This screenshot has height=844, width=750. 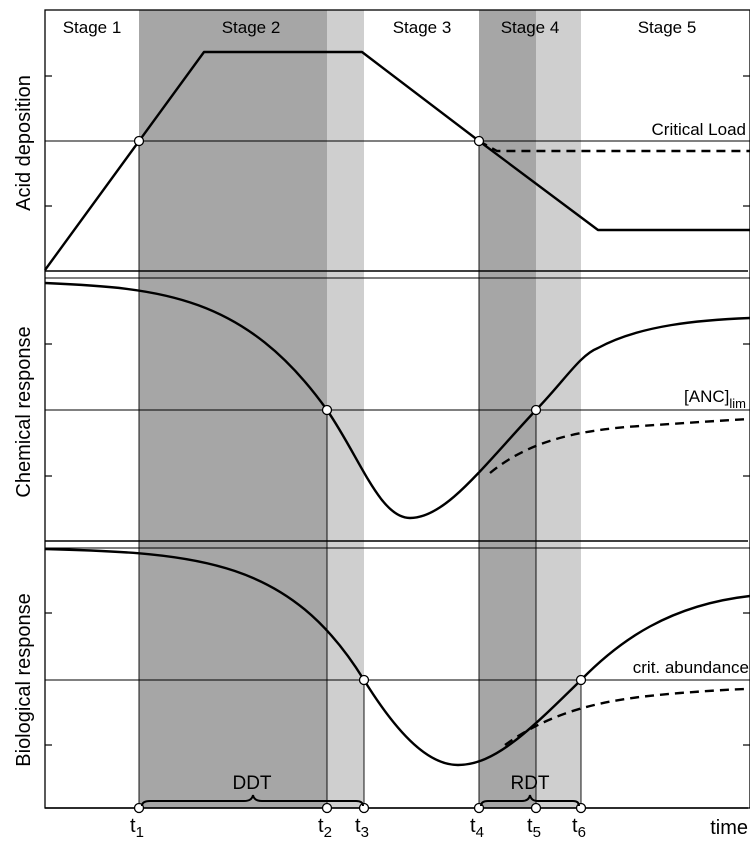 I want to click on marker-t3-abundance, so click(x=364, y=680).